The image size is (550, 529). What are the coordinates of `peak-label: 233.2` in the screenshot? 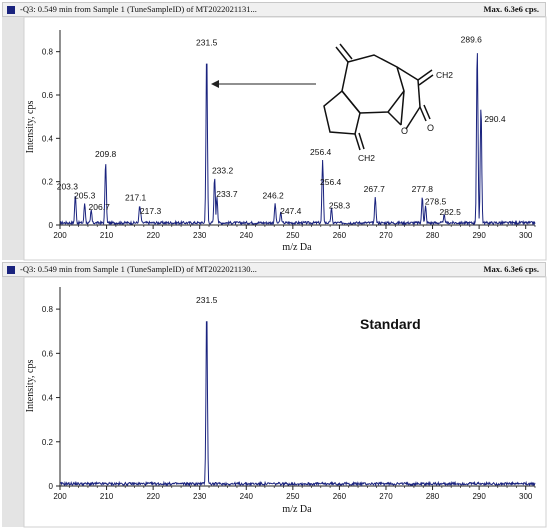 It's located at (223, 170).